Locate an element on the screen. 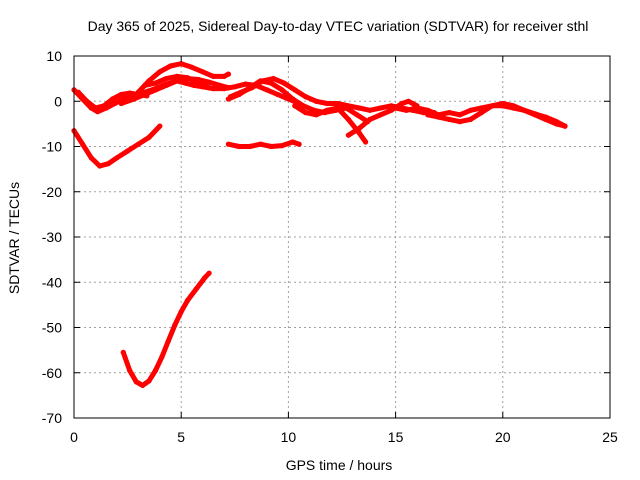  y-axis-label: SDTVAR / TECUs is located at coordinates (14, 238).